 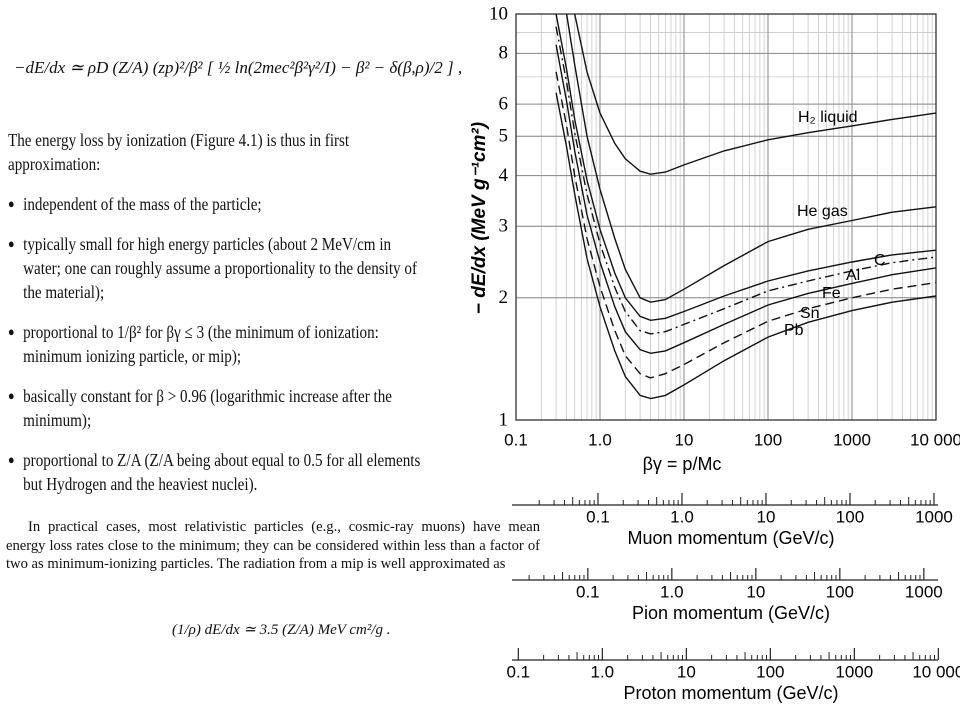 I want to click on y-tick-label: 8, so click(x=504, y=53).